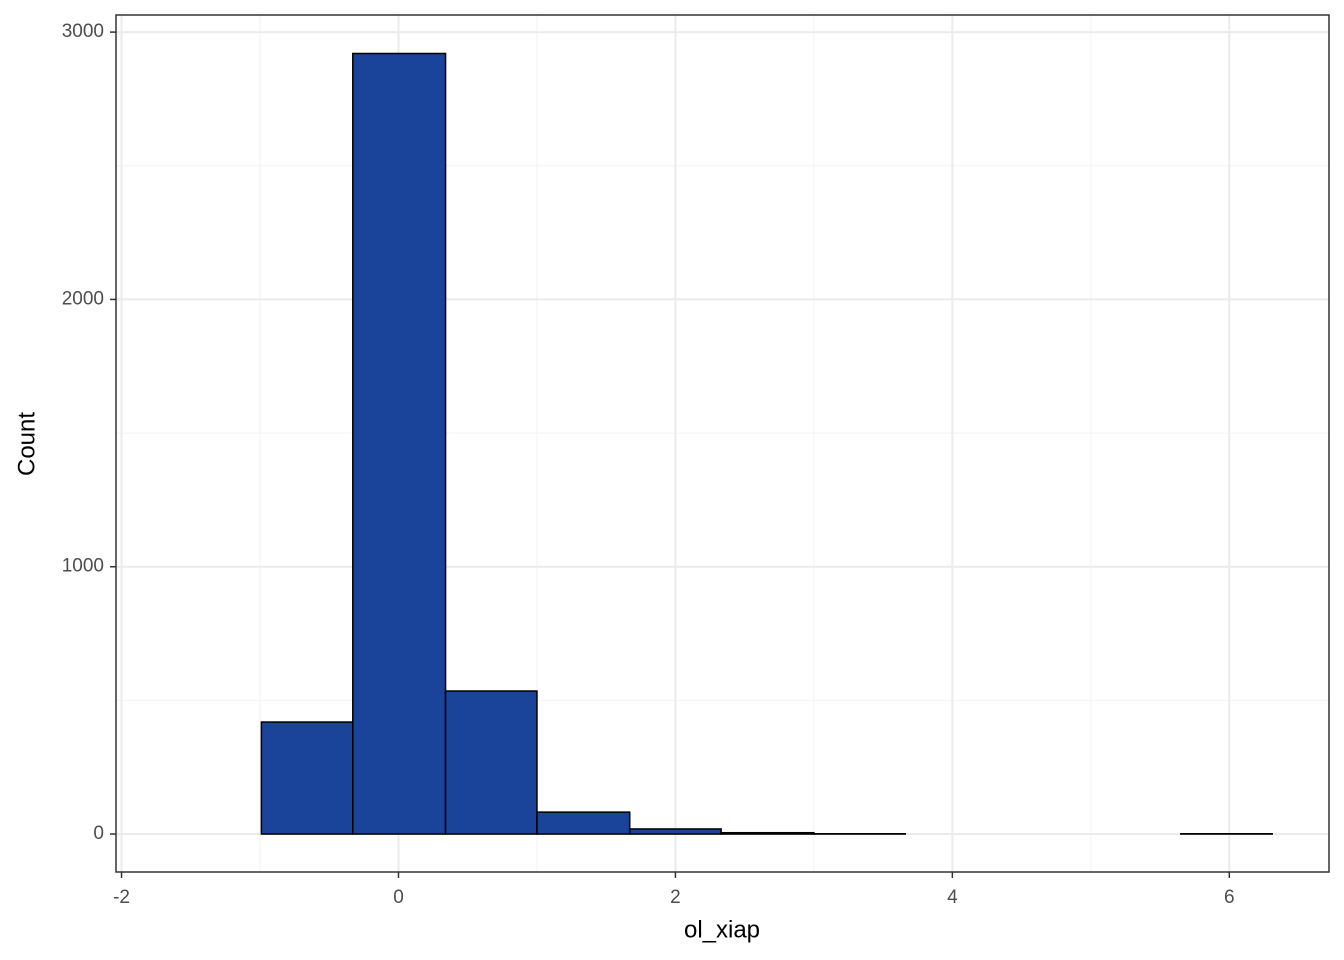 The image size is (1344, 960). I want to click on x-tick-label: 2, so click(675, 897).